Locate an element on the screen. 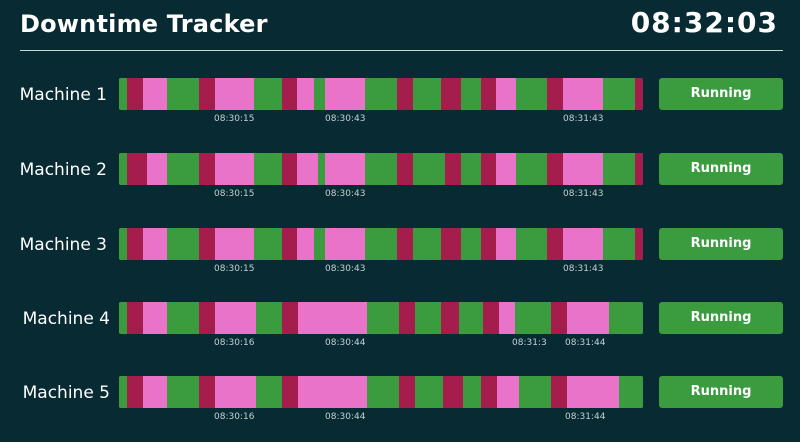  clock: 08:32:03 is located at coordinates (704, 22).